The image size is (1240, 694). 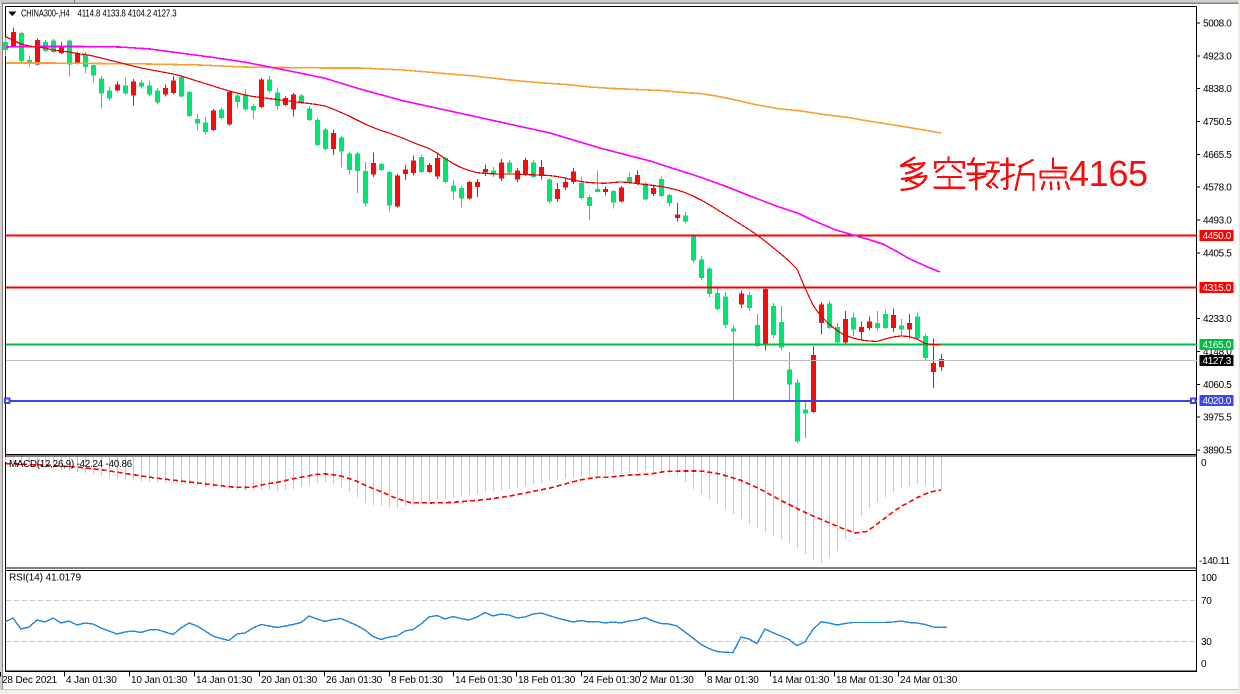 I want to click on svg-text: RSI(14) 41.0179, so click(x=45, y=578).